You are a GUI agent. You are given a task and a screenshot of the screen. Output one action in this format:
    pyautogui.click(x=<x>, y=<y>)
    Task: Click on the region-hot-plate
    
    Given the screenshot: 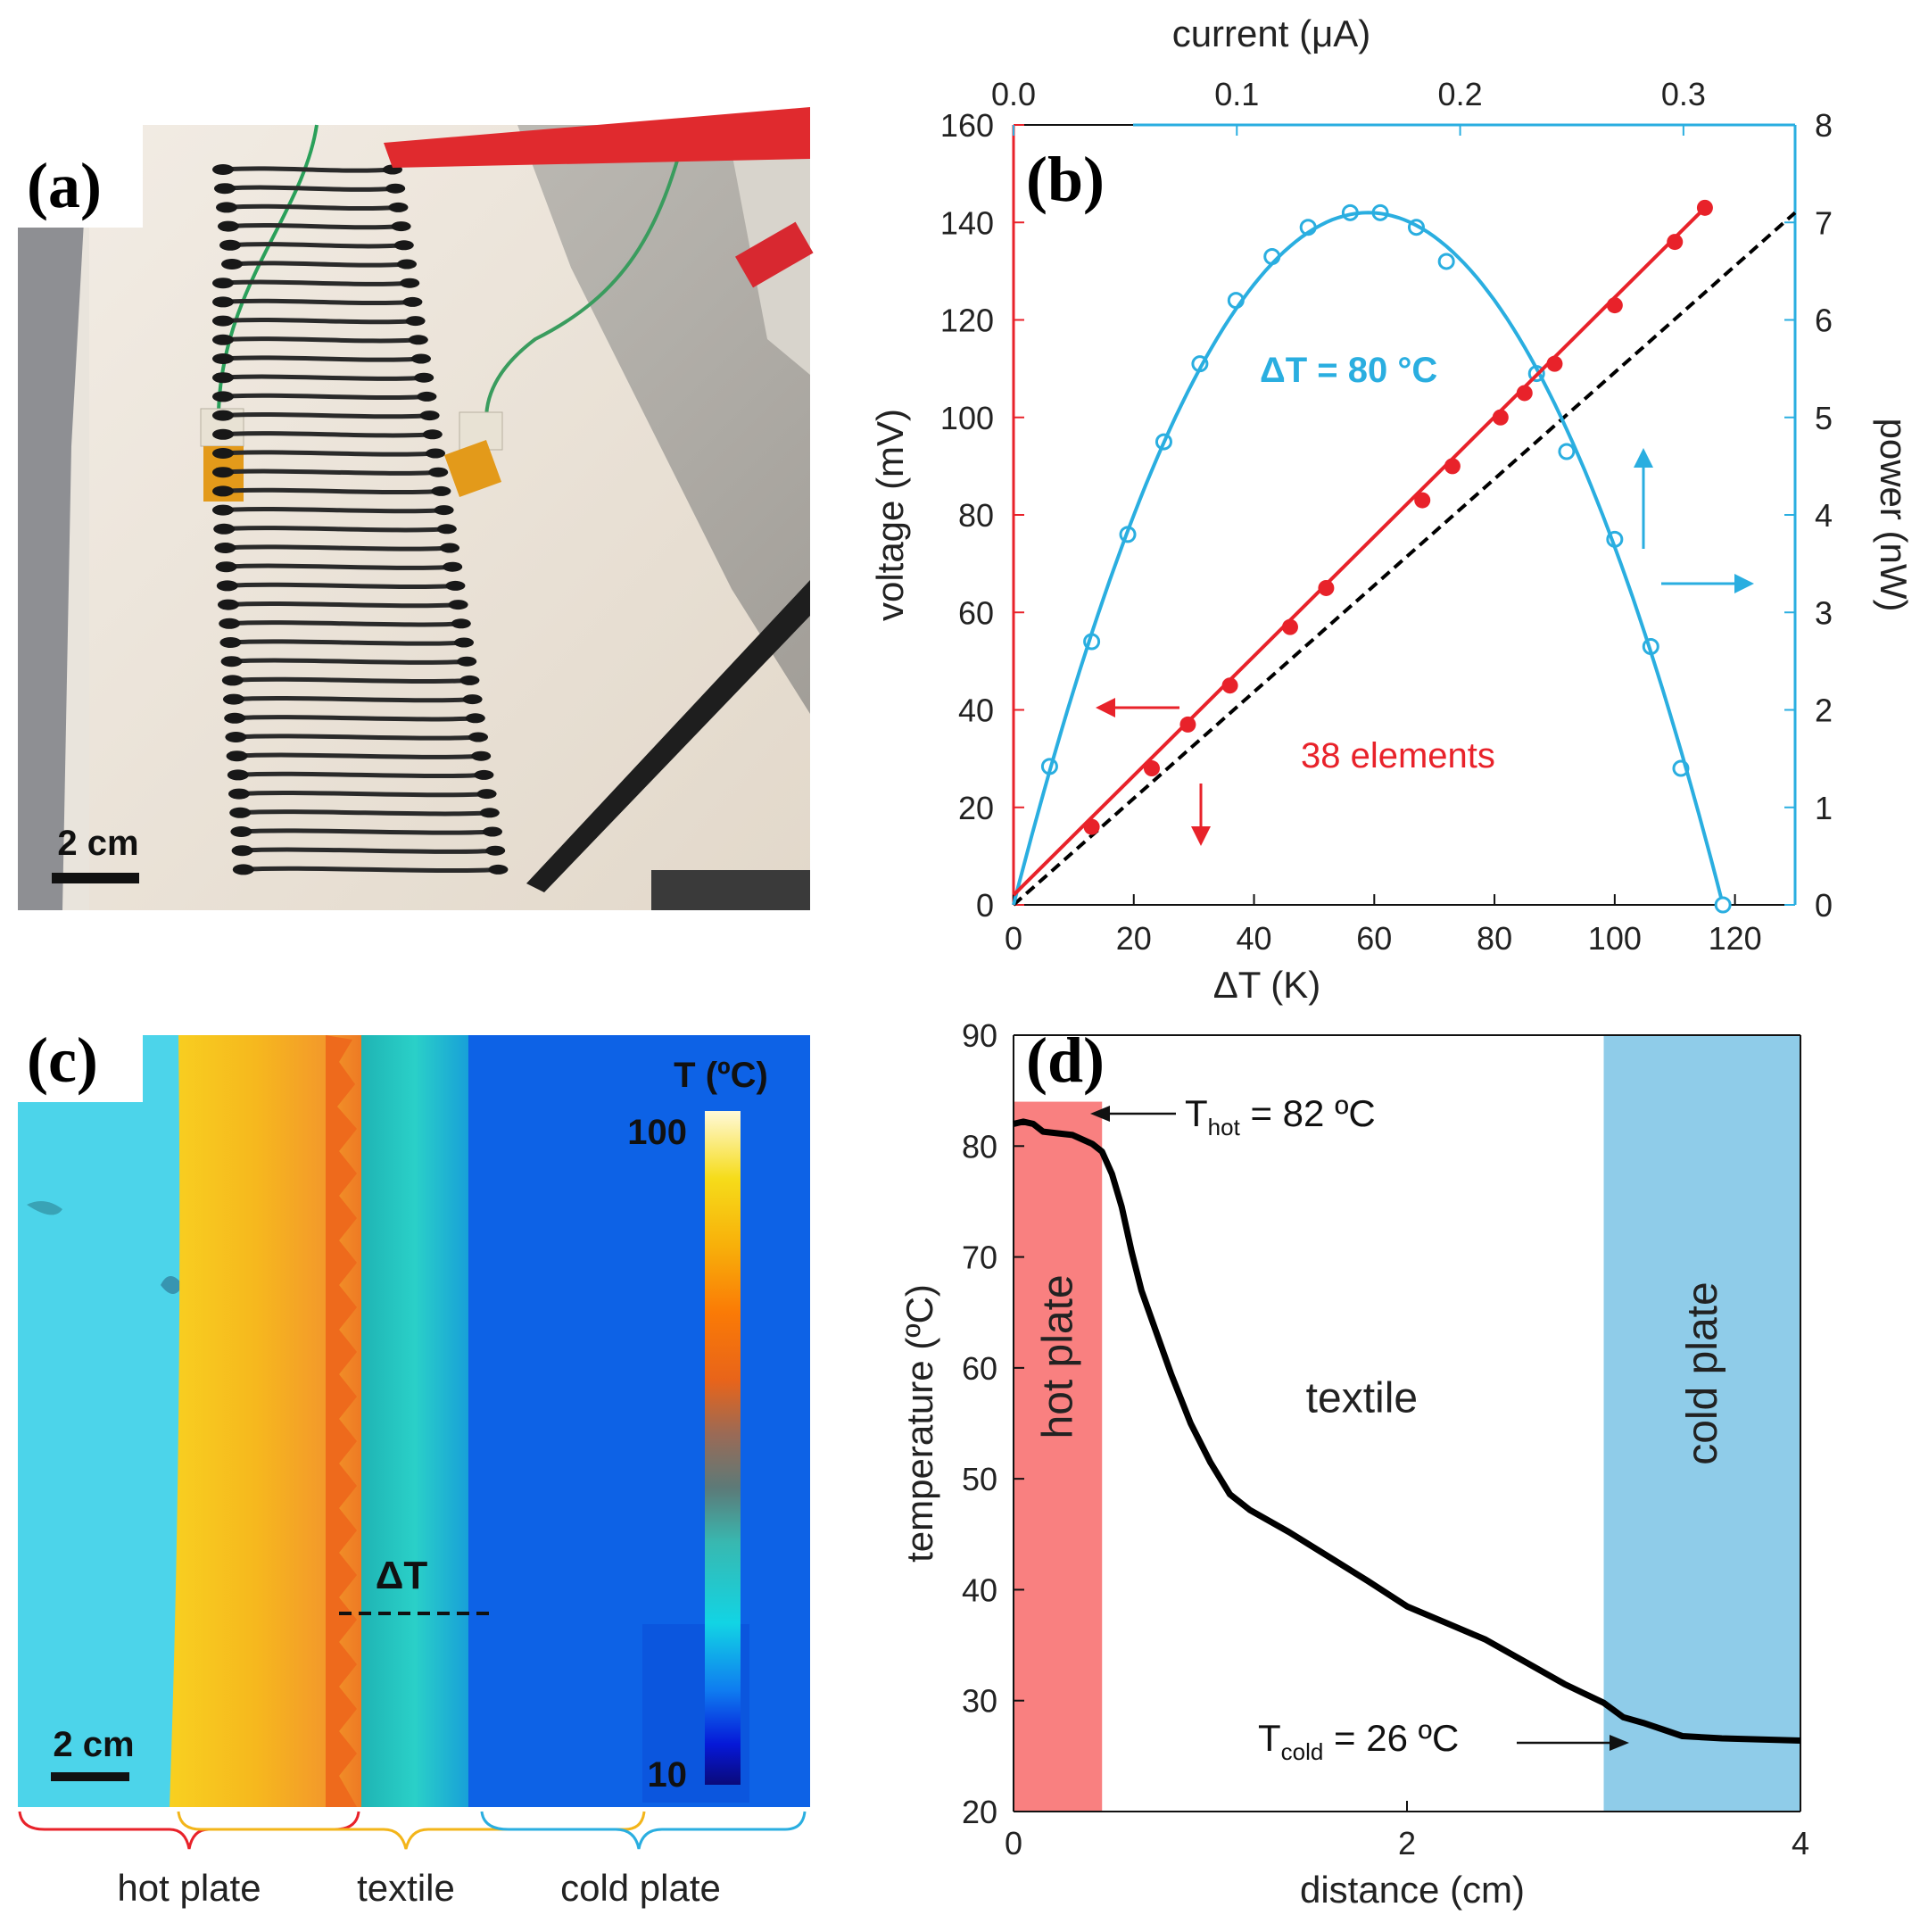 What is the action you would take?
    pyautogui.click(x=1058, y=1456)
    